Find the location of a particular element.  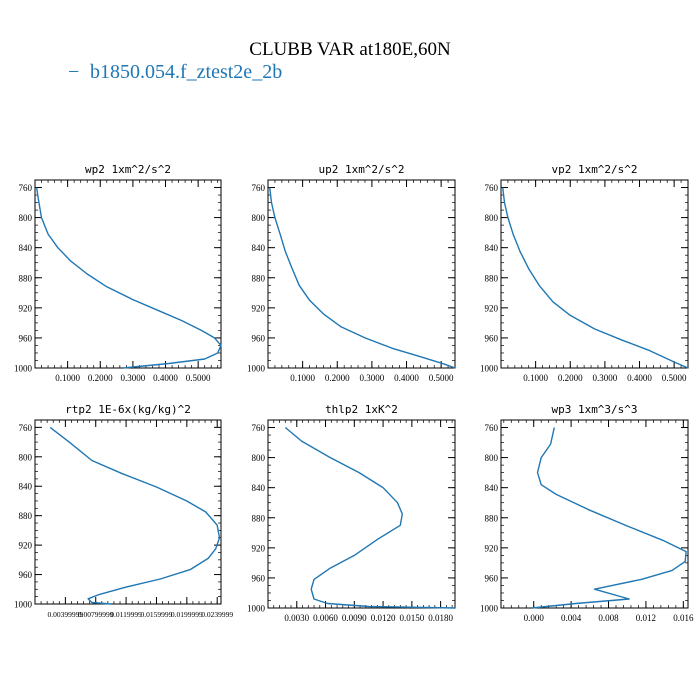

x-tick-label: 0.0030 is located at coordinates (296, 618).